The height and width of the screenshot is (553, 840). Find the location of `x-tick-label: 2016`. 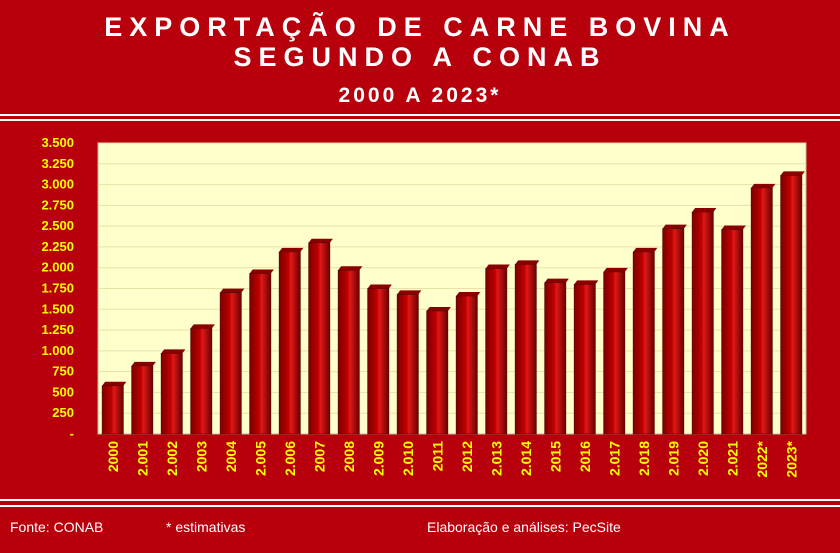

x-tick-label: 2016 is located at coordinates (585, 456).